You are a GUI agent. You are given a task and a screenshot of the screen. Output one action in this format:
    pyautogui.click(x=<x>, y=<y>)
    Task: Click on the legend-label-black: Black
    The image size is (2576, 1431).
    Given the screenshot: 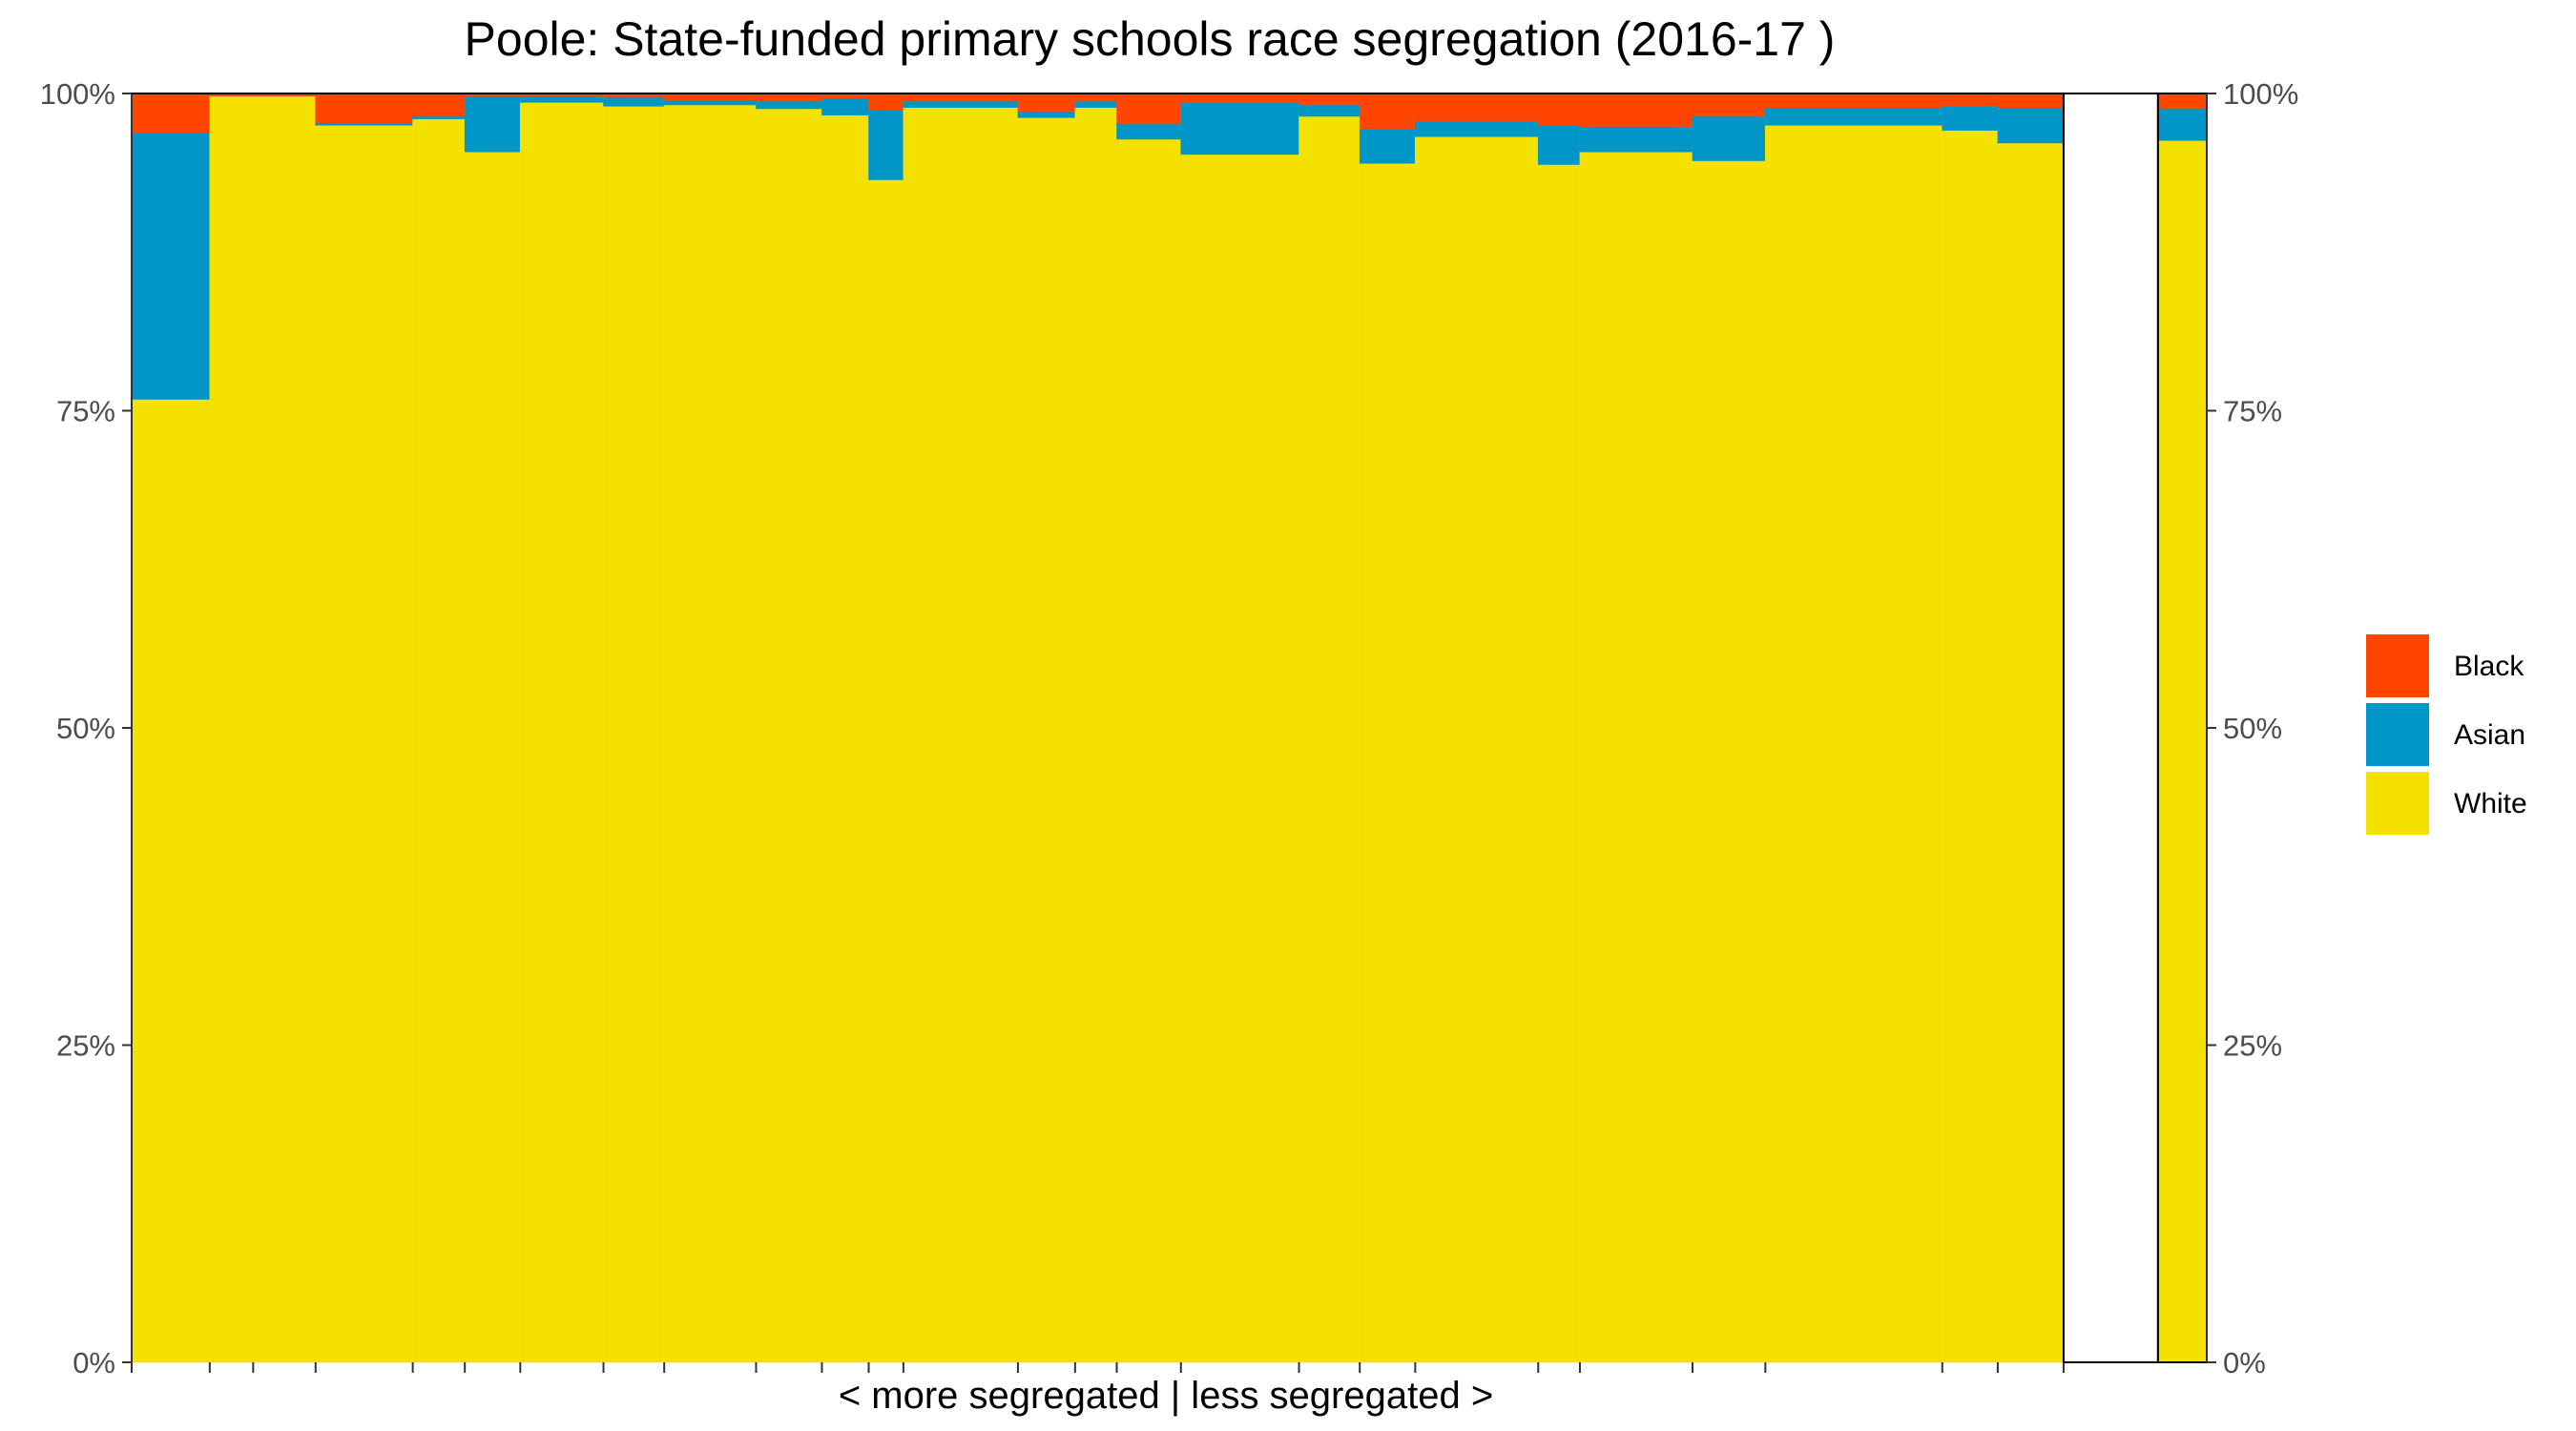 What is the action you would take?
    pyautogui.click(x=2489, y=667)
    